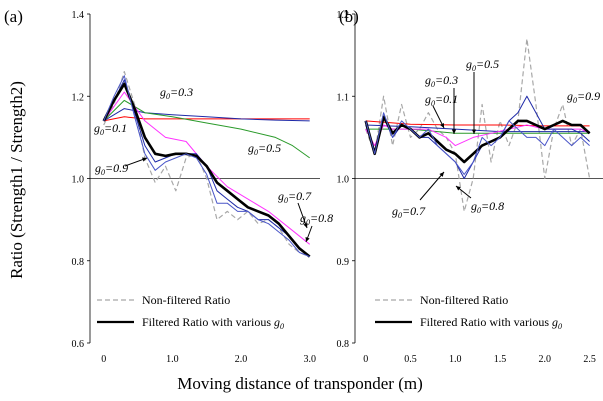  I want to click on y-tick-label: 0.6, so click(78, 344).